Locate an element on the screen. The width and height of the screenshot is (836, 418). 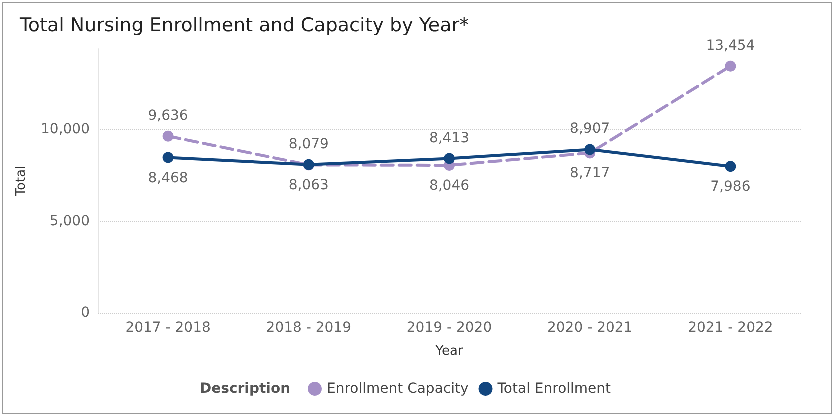
legend-label: Enrollment Capacity is located at coordinates (398, 389).